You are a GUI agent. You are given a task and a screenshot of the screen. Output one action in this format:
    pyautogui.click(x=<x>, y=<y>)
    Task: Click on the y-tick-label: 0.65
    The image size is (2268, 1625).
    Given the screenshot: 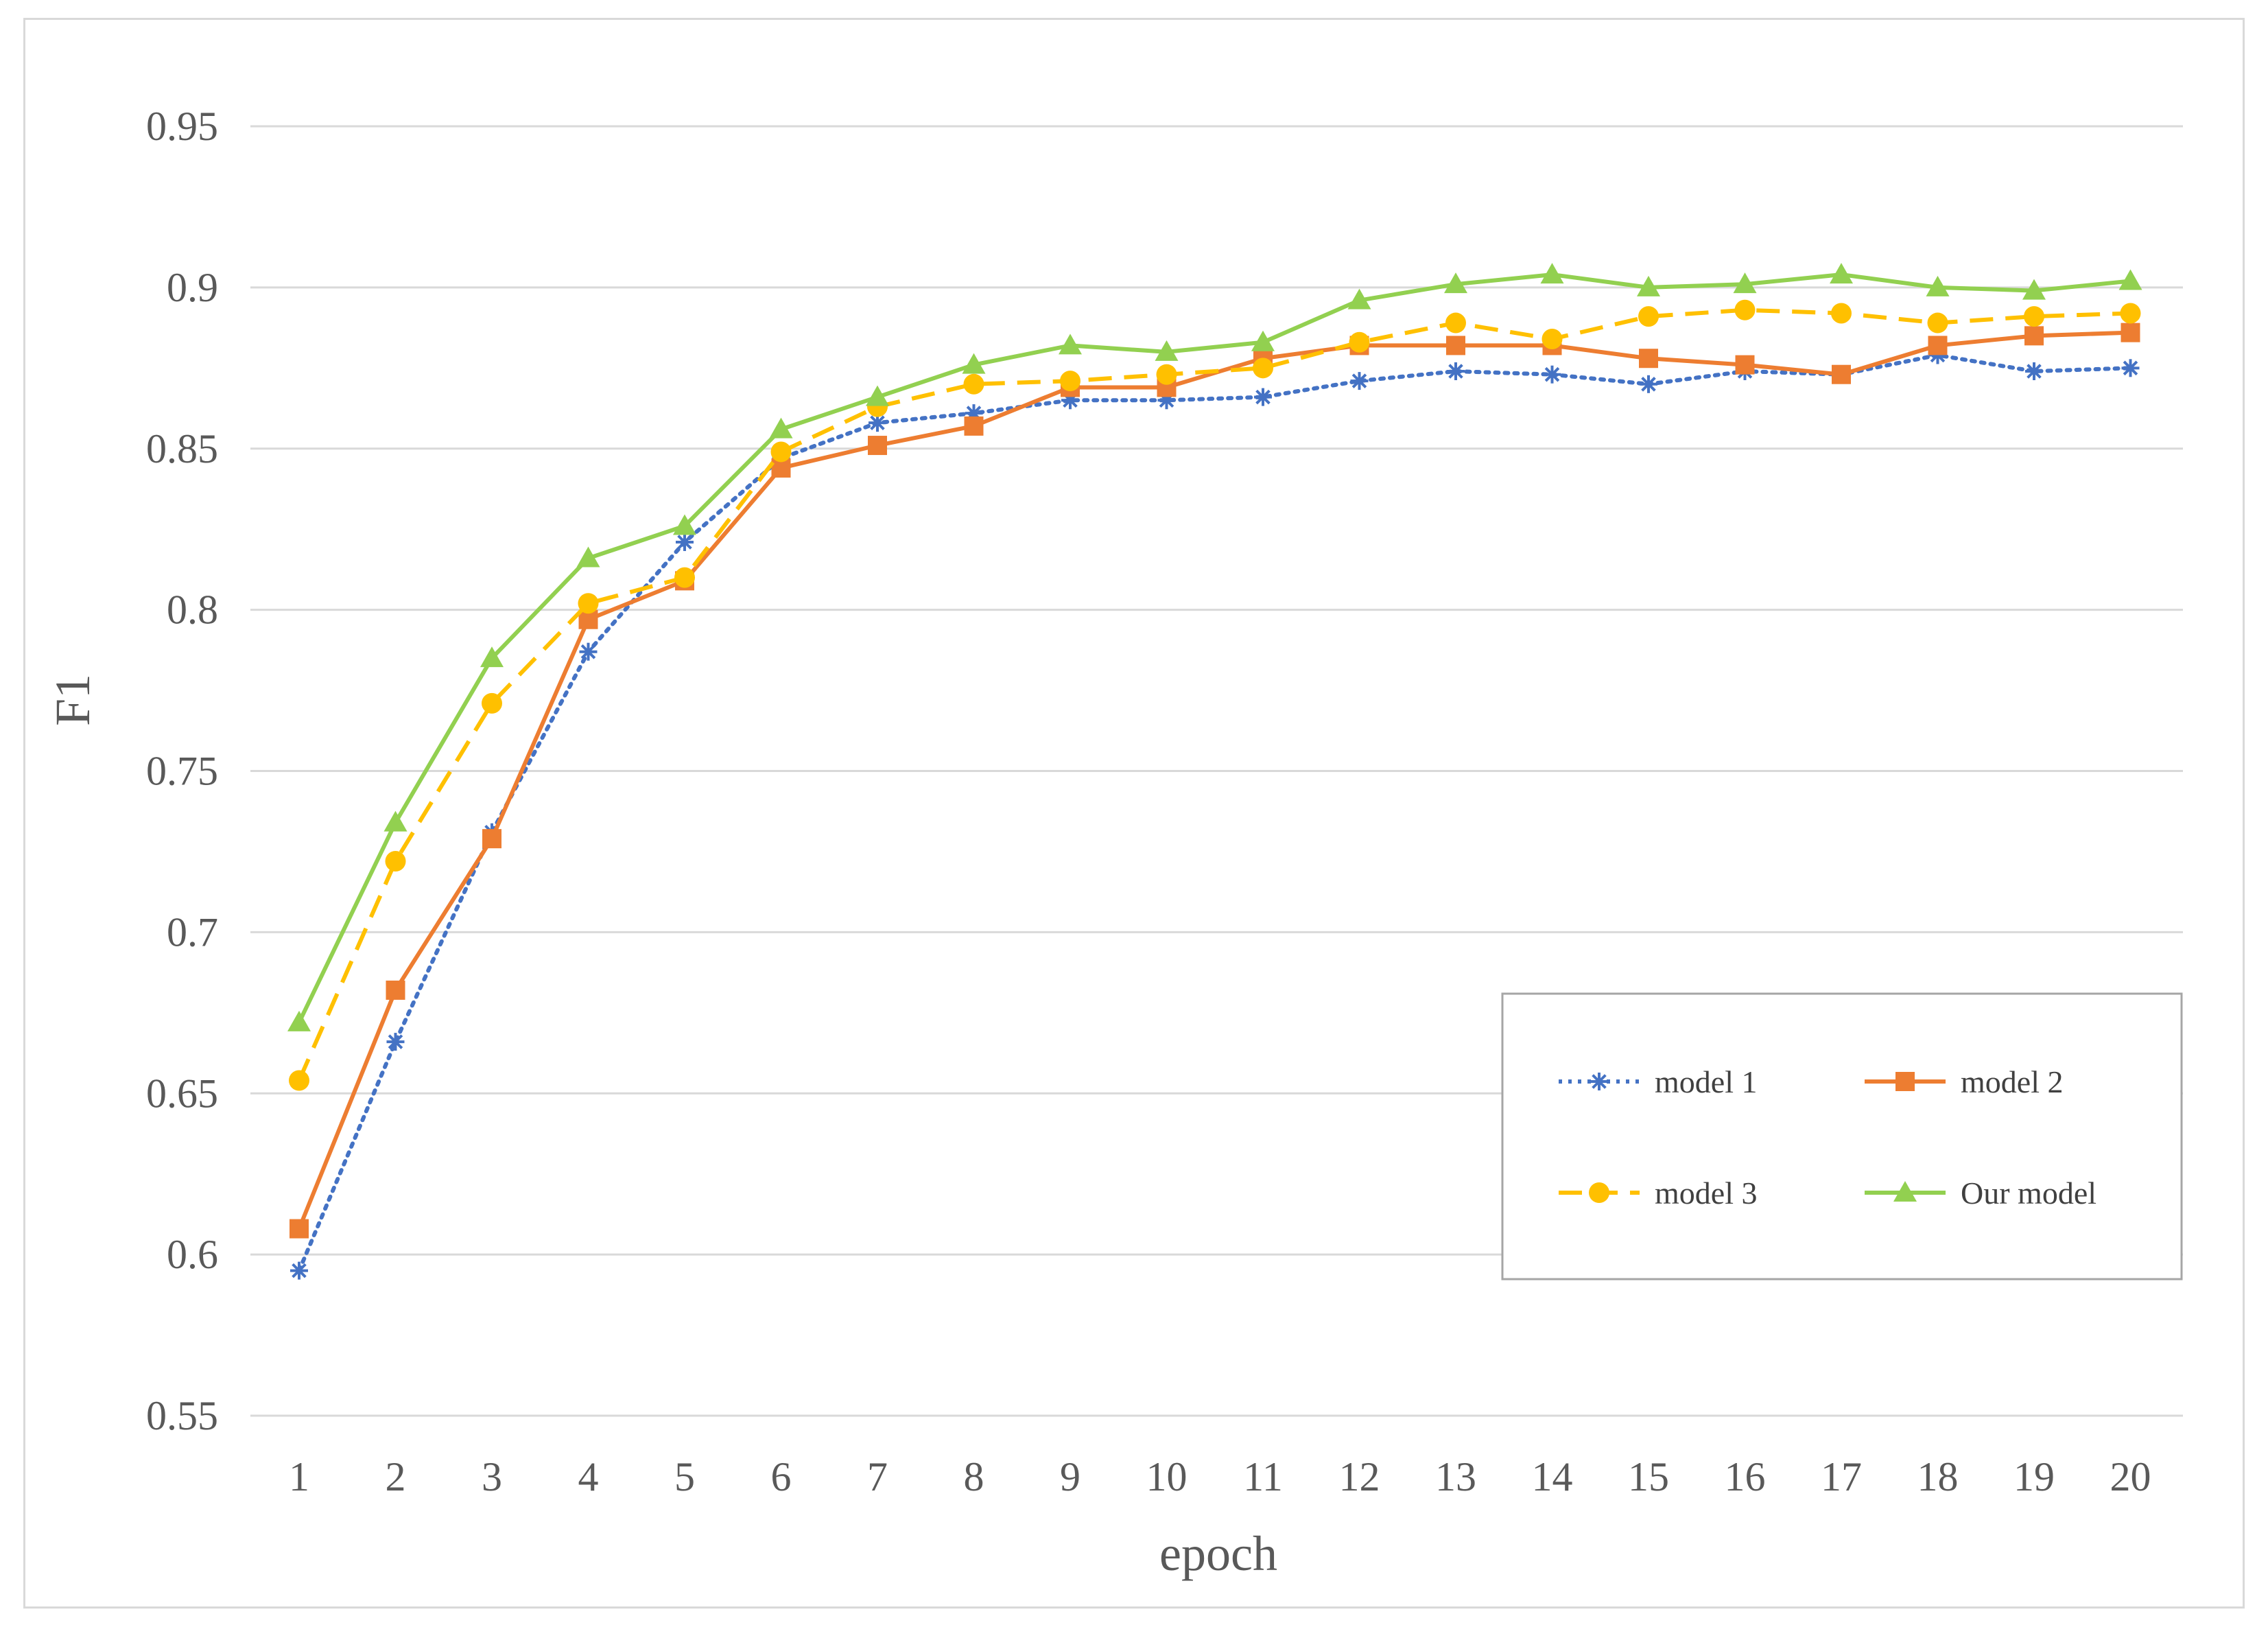 What is the action you would take?
    pyautogui.click(x=182, y=1093)
    